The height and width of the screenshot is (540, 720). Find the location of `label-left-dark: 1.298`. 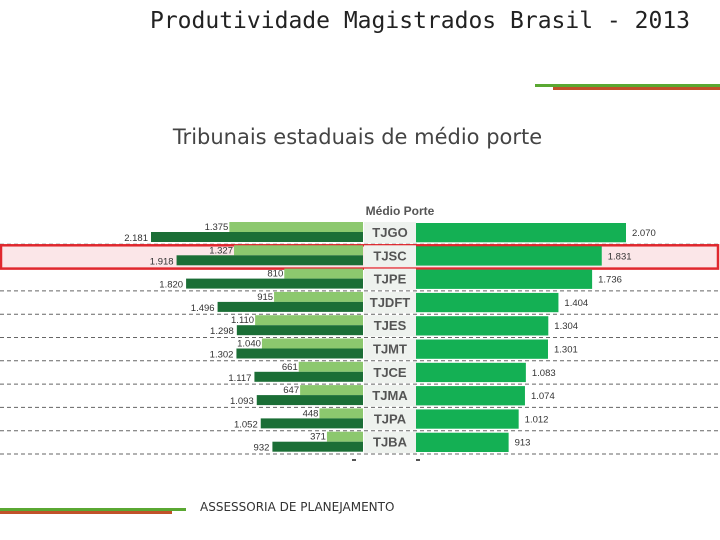

label-left-dark: 1.298 is located at coordinates (222, 331).